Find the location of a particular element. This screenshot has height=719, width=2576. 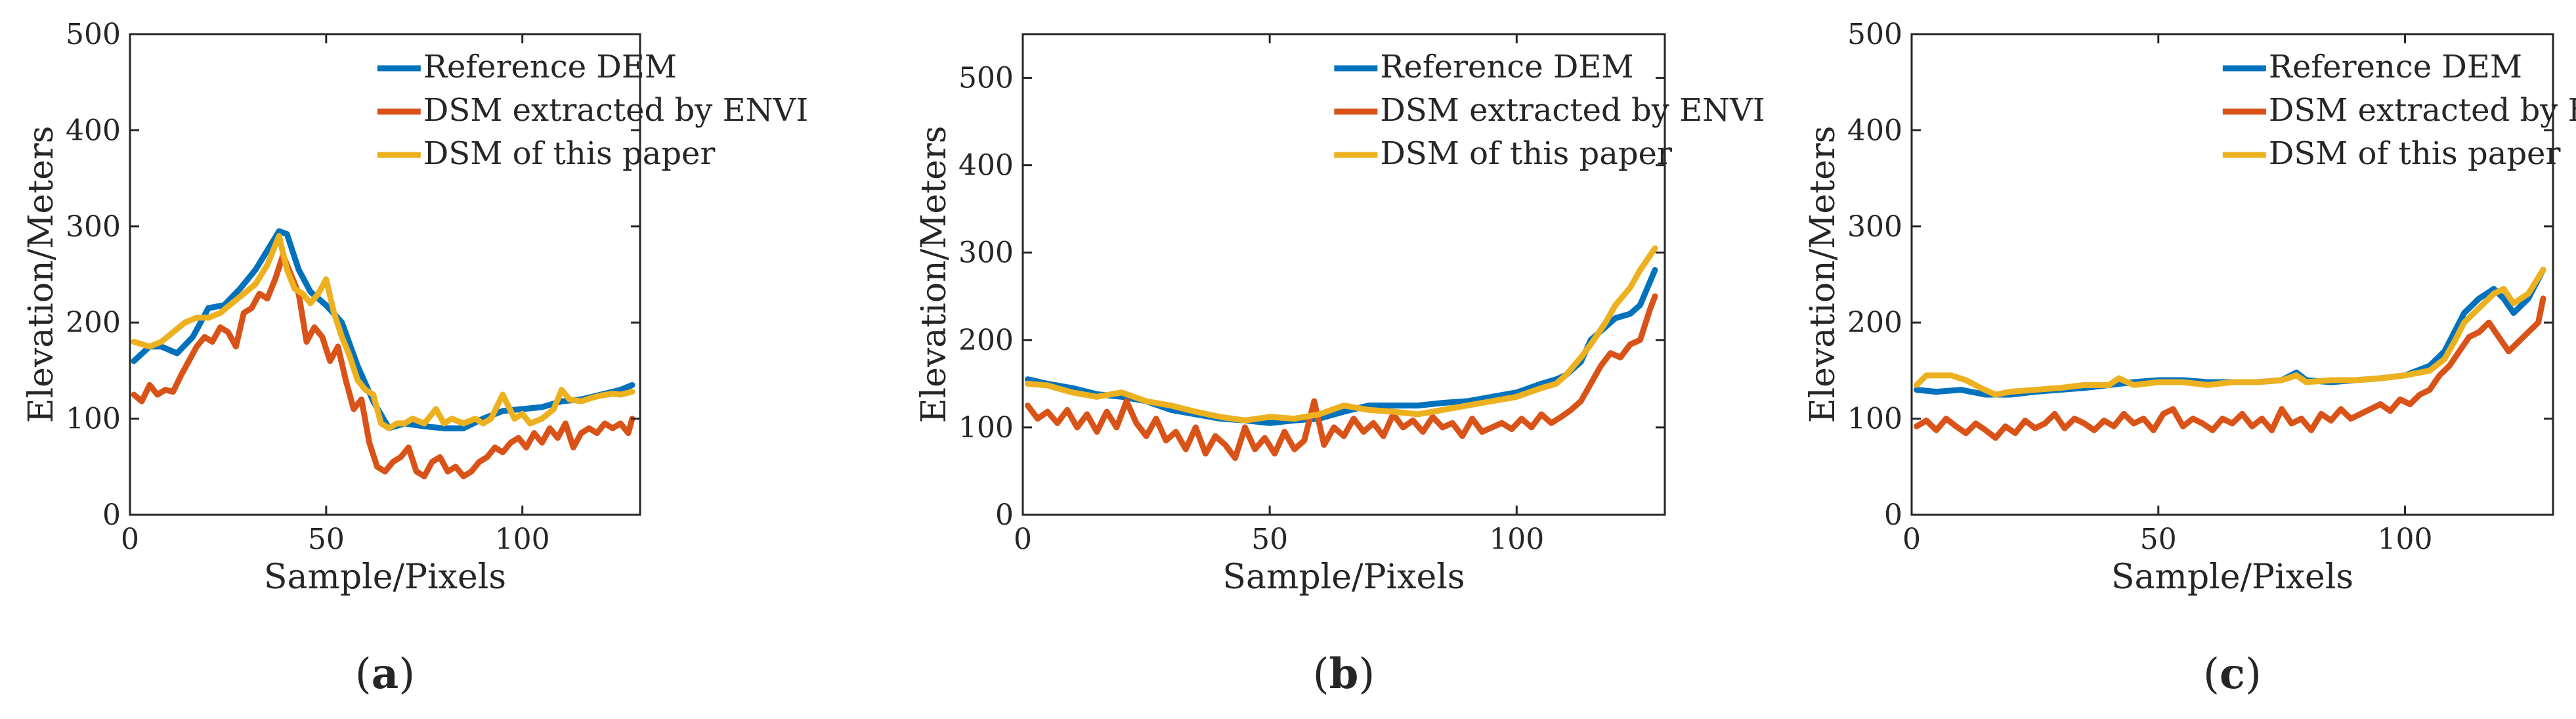

panel-label-c: (c) is located at coordinates (2232, 674).